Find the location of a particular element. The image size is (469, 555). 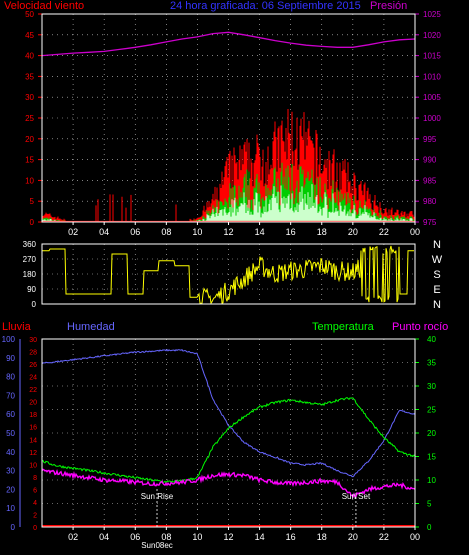

panel3-ytick-rain-label: 12 is located at coordinates (33, 453).